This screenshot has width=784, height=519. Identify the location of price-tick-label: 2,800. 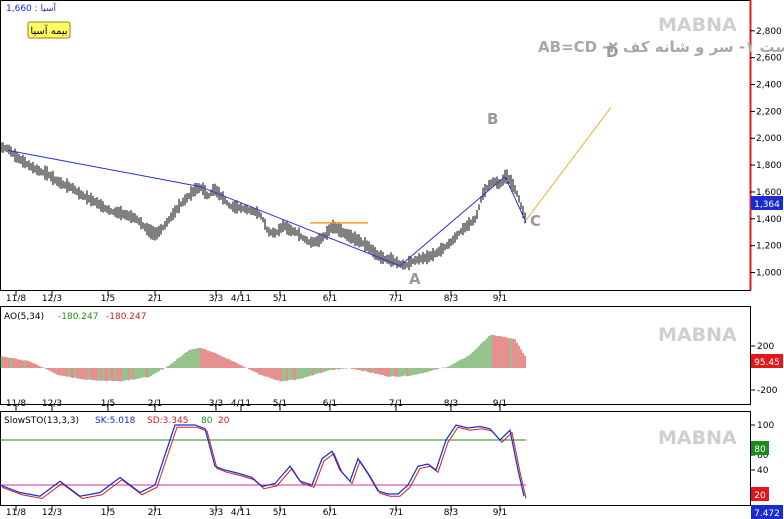
(769, 32).